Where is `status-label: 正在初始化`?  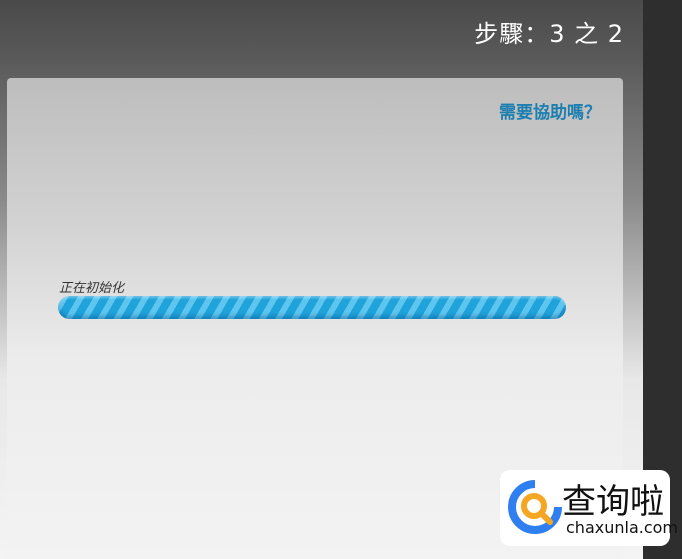 status-label: 正在初始化 is located at coordinates (92, 288).